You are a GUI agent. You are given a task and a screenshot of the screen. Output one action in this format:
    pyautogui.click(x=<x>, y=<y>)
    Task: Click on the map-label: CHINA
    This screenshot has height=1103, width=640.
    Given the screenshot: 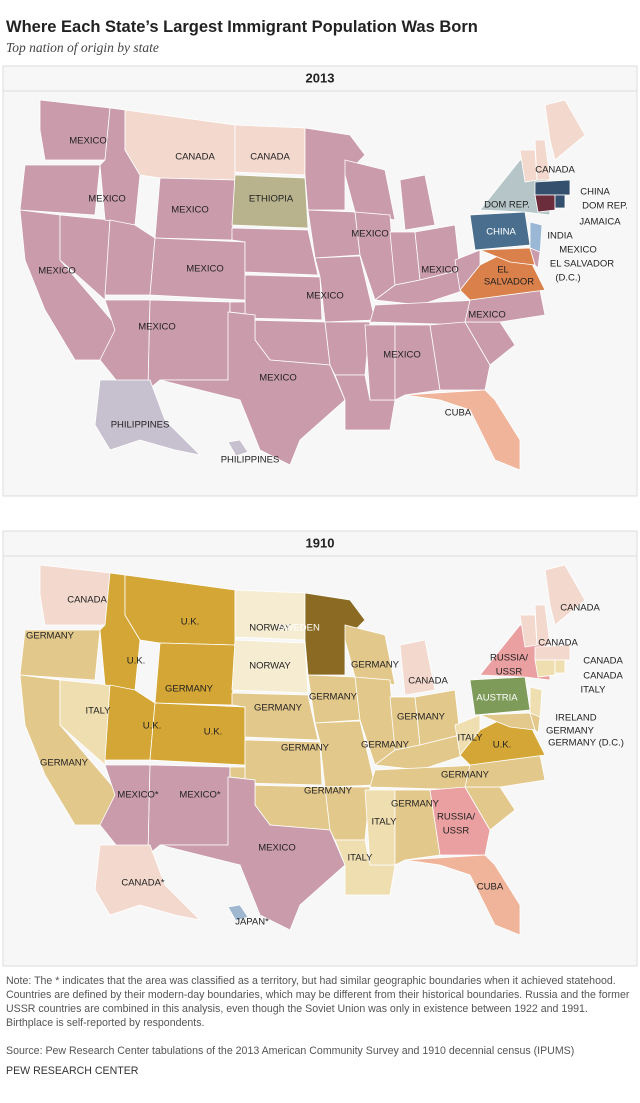 What is the action you would take?
    pyautogui.click(x=595, y=192)
    